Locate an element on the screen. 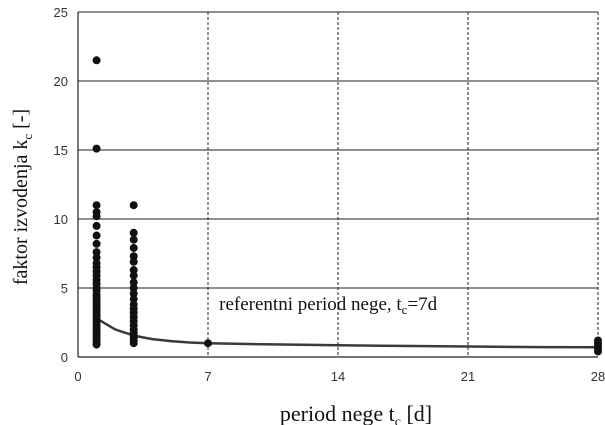 The height and width of the screenshot is (425, 605). x-tick-label: 0 is located at coordinates (77, 376).